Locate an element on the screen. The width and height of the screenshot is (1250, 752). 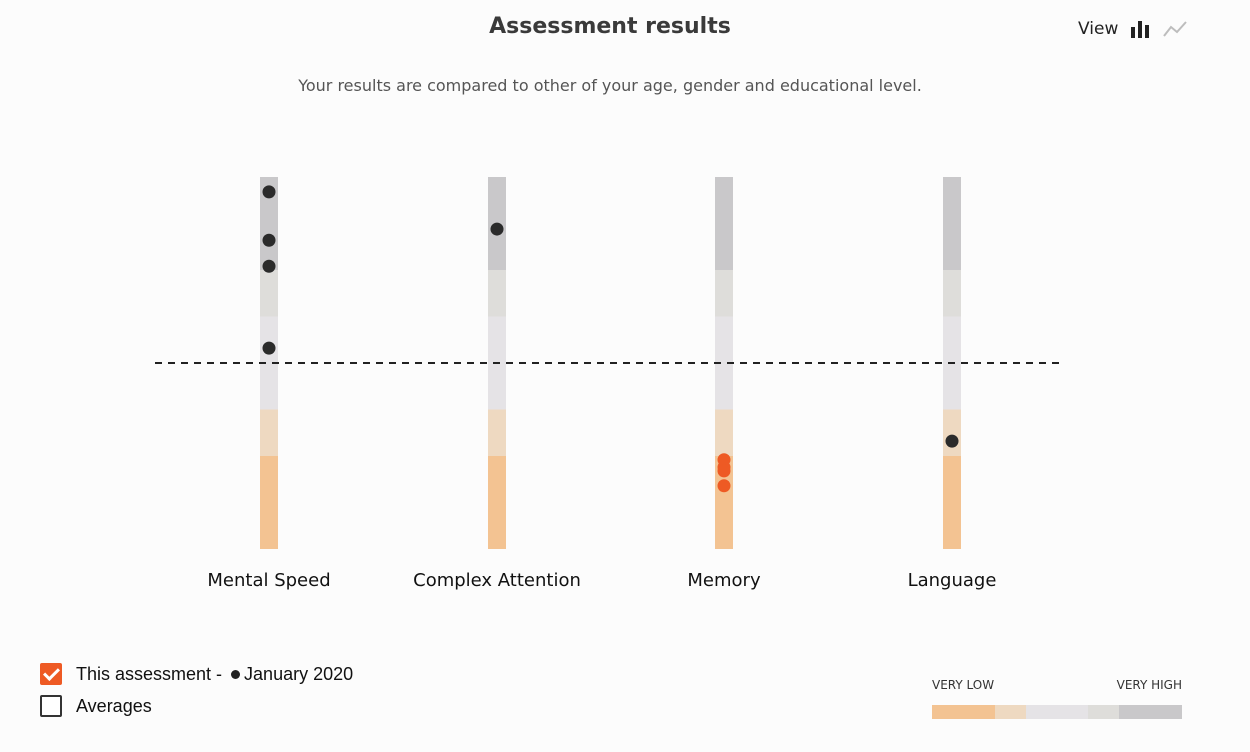
category-label-language: Language is located at coordinates (952, 580).